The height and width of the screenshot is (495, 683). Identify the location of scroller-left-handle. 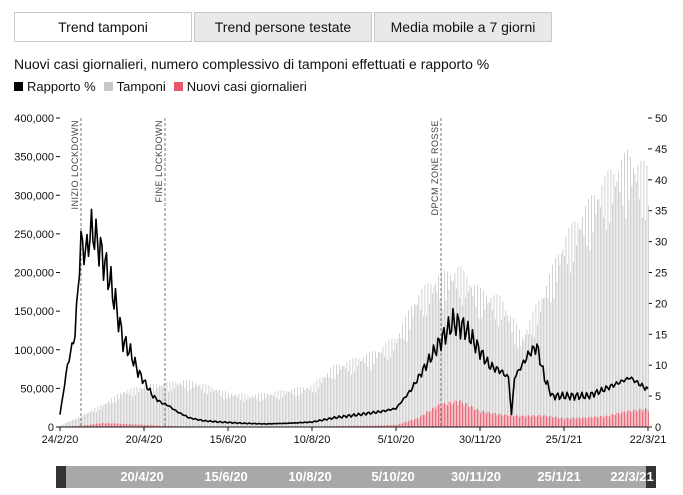
(61, 477).